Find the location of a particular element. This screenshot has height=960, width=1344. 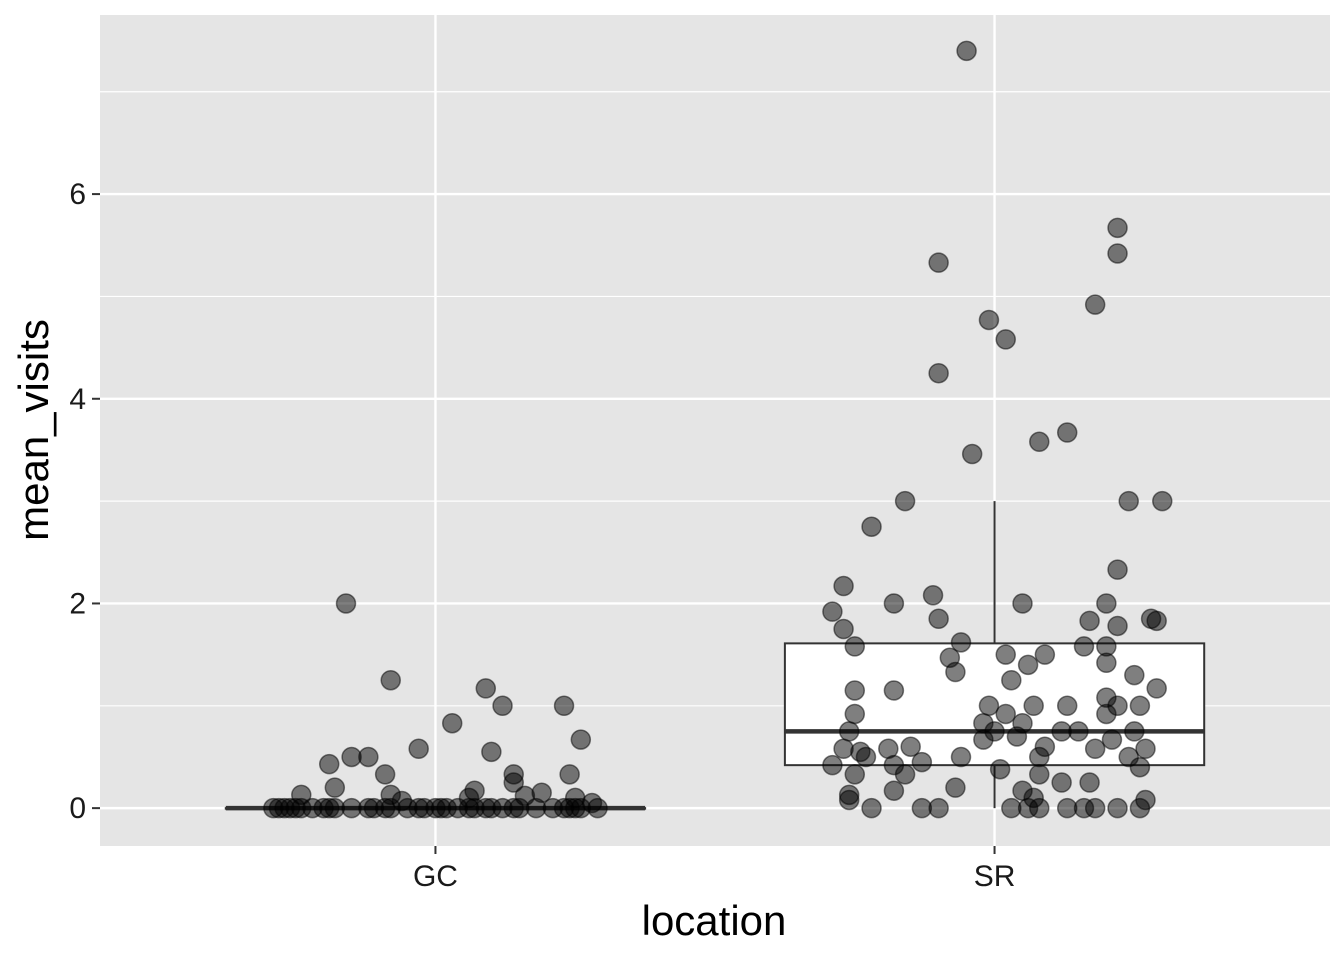

y-tick-label: 4 is located at coordinates (77, 399).